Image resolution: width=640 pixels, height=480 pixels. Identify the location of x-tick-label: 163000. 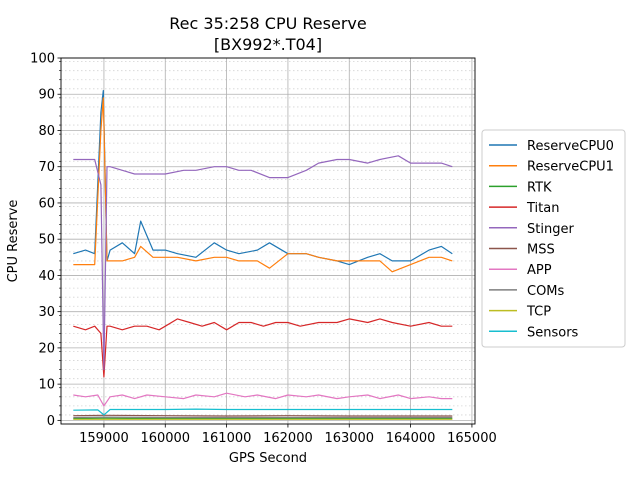
(349, 438).